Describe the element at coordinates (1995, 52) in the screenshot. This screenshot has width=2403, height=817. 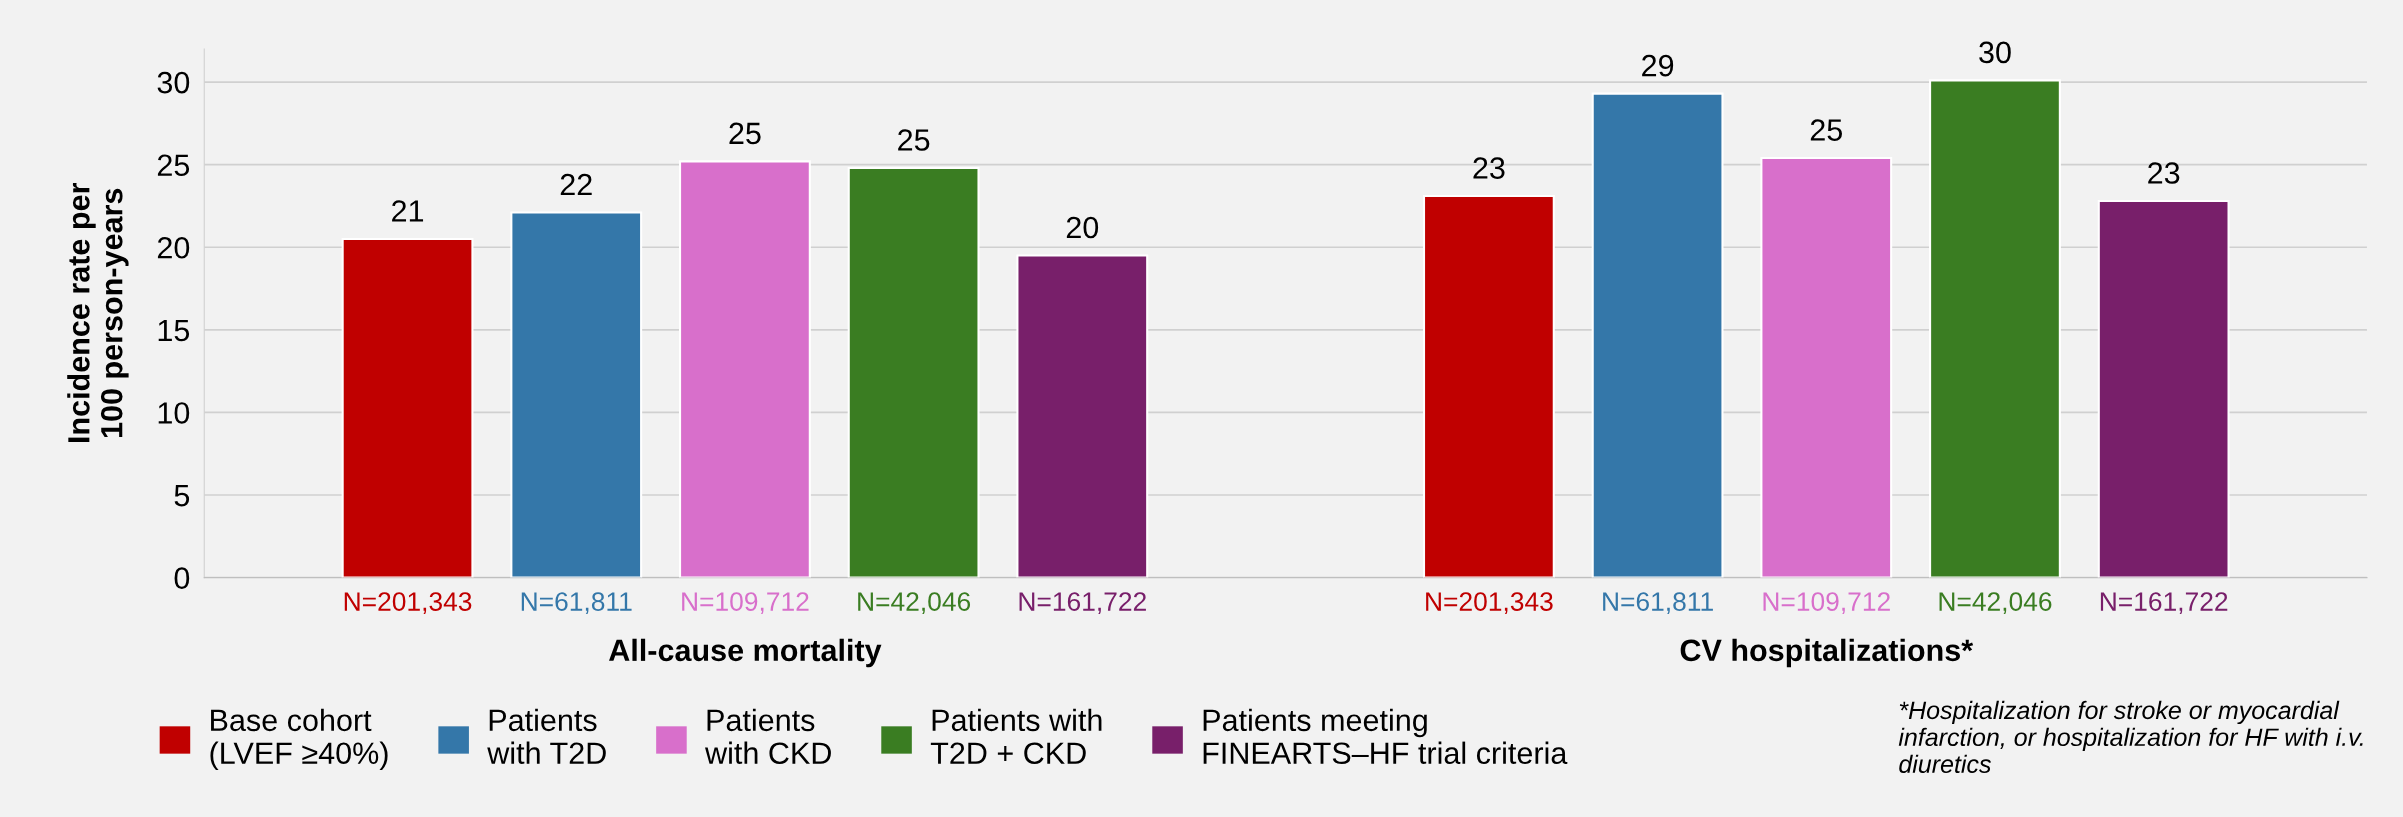
I see `data-label: 30` at that location.